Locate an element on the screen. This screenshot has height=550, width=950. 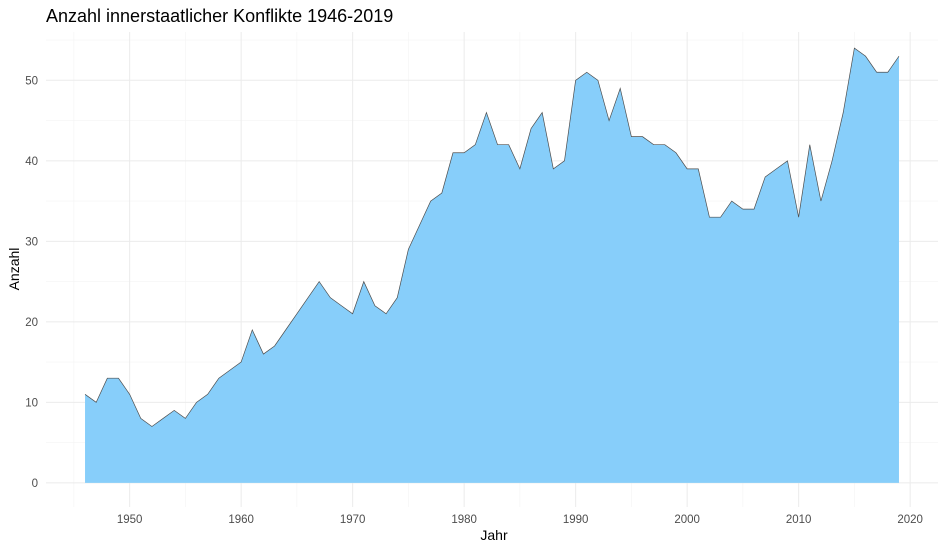
y-tick-label: 50 is located at coordinates (31, 81).